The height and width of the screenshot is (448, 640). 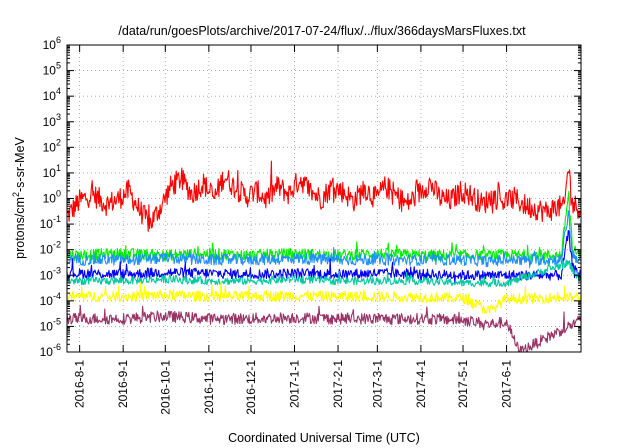 What do you see at coordinates (80, 384) in the screenshot?
I see `x-tick-label: 2016-8-1` at bounding box center [80, 384].